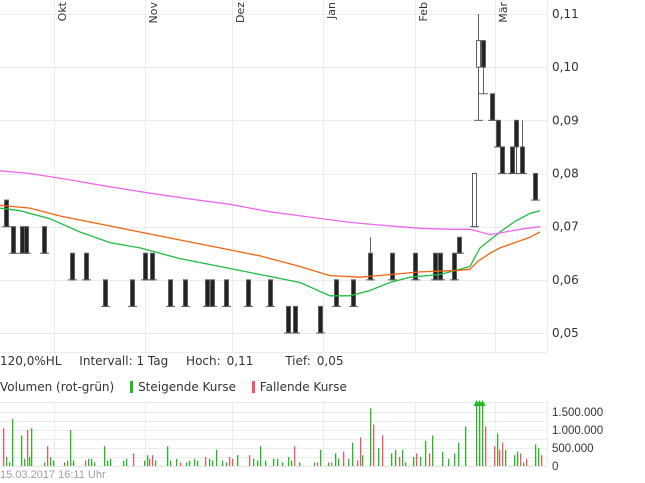 Image resolution: width=645 pixels, height=483 pixels. I want to click on legend-rising: Steigende Kurse, so click(183, 387).